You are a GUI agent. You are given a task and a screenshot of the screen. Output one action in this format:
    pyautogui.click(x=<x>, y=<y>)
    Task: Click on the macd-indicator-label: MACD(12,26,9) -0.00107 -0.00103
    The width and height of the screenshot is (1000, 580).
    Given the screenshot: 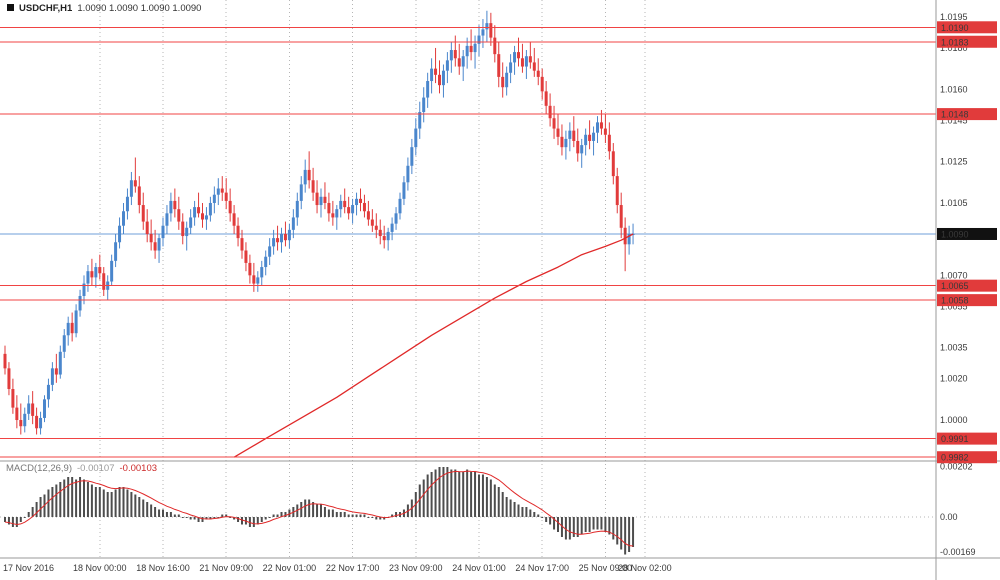 What is the action you would take?
    pyautogui.click(x=81, y=468)
    